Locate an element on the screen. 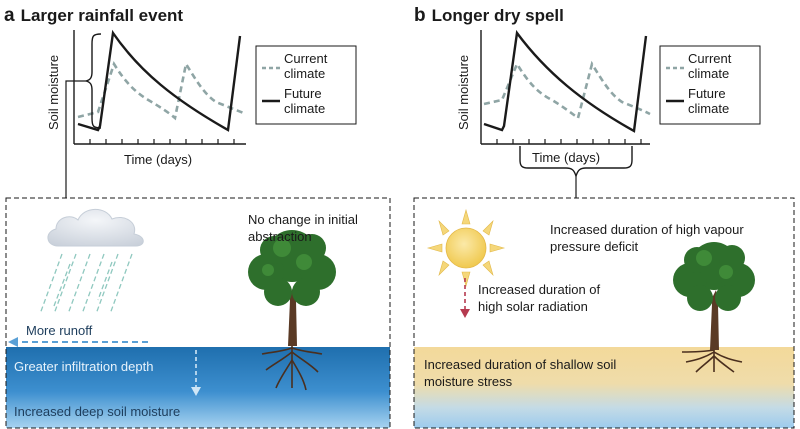 The image size is (800, 429). panel-b-heading: b Longer dry spell is located at coordinates (489, 16).